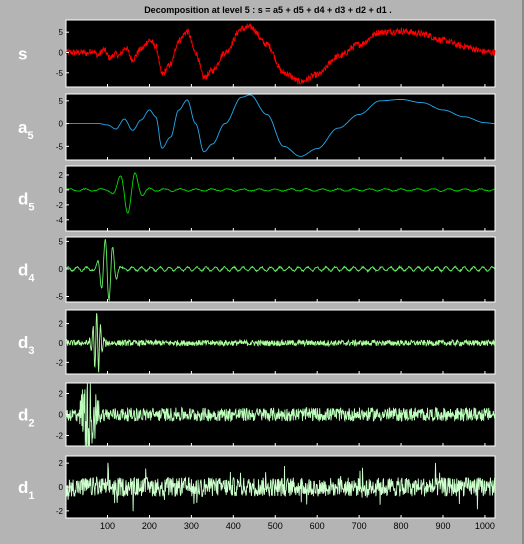  I want to click on subplot-d3: 2 0 -2 d3, so click(257, 342).